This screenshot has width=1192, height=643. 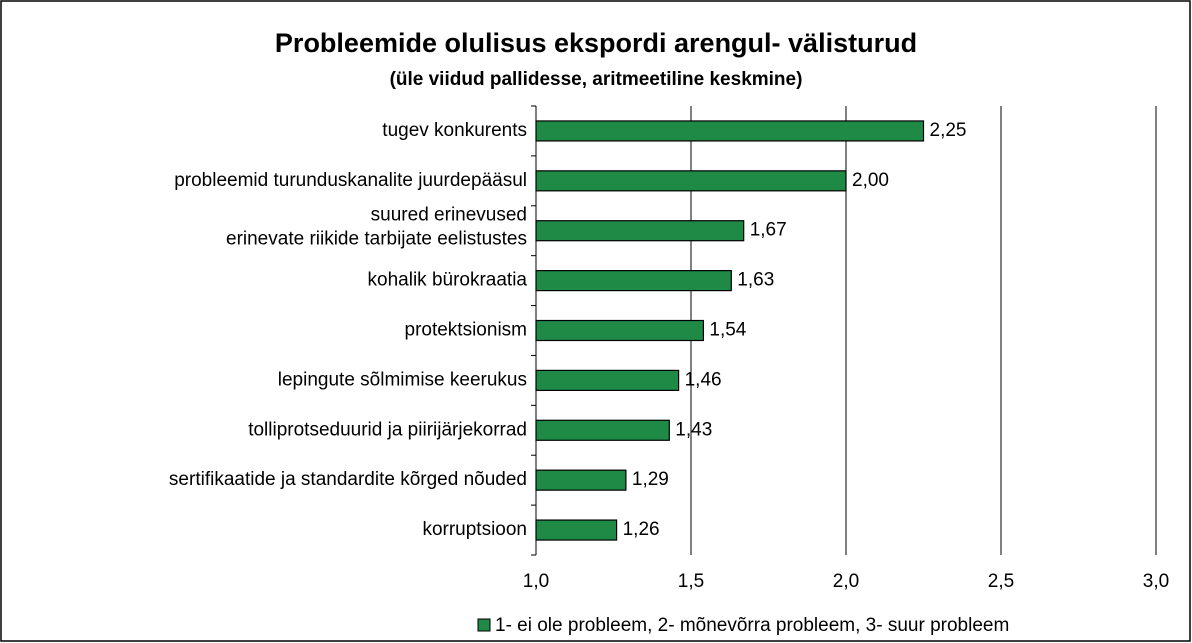 I want to click on x-tick-label: 1,0, so click(x=536, y=581).